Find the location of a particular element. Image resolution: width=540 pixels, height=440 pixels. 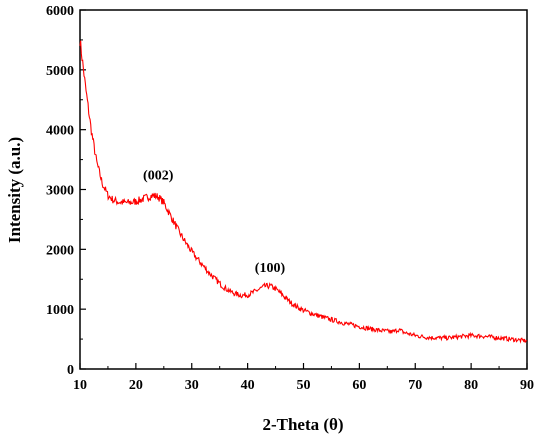

x-tick-label: 40 is located at coordinates (248, 385).